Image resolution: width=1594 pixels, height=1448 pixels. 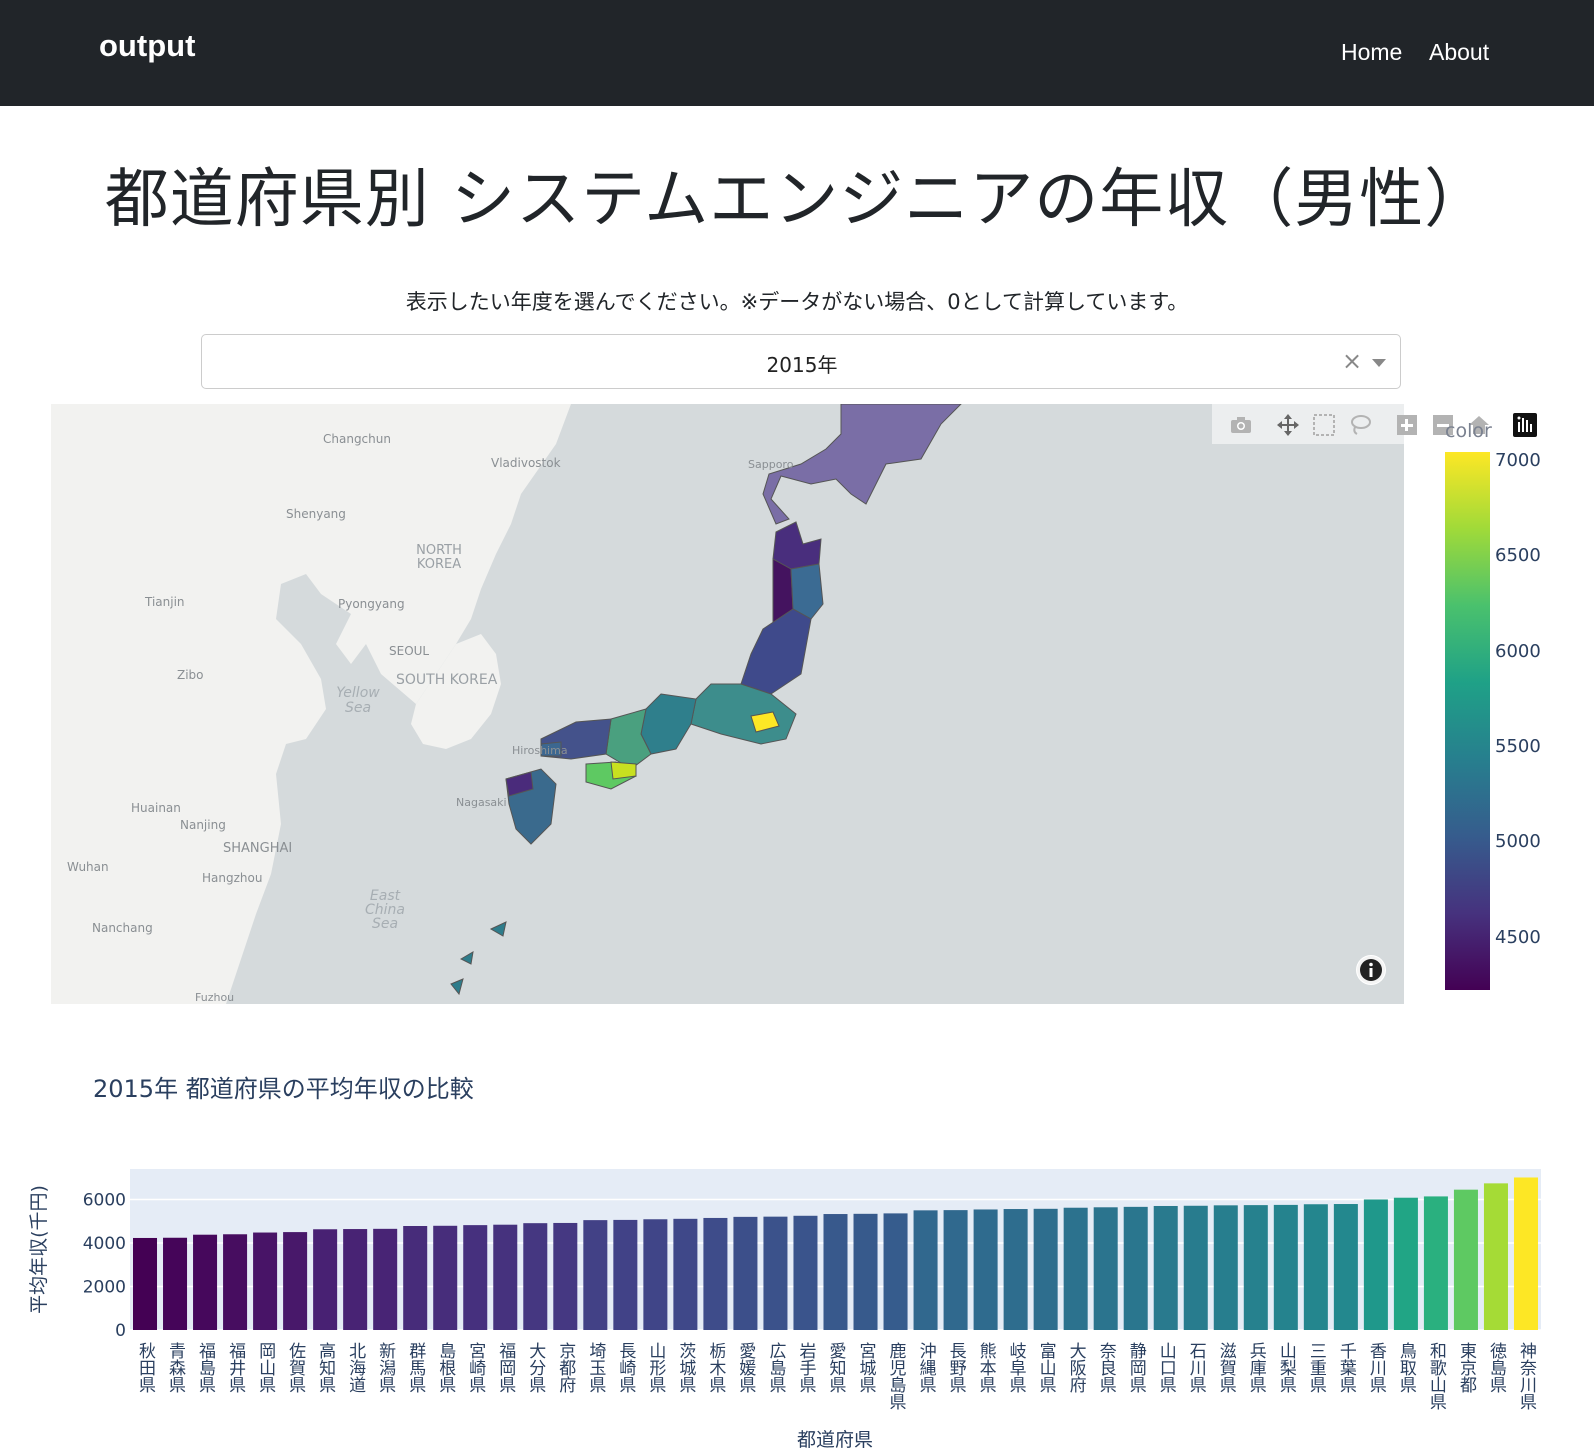 I want to click on camera-icon, so click(x=1241, y=425).